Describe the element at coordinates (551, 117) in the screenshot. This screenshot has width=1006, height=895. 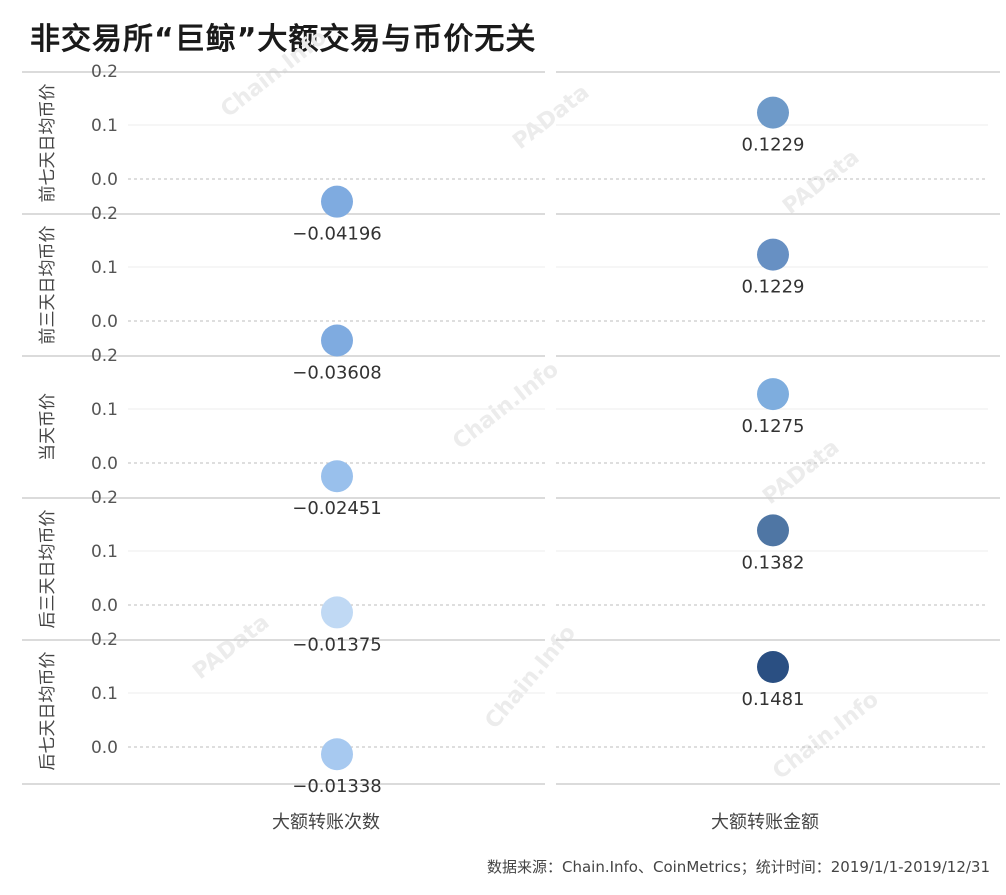
I see `watermark-1: PAData` at that location.